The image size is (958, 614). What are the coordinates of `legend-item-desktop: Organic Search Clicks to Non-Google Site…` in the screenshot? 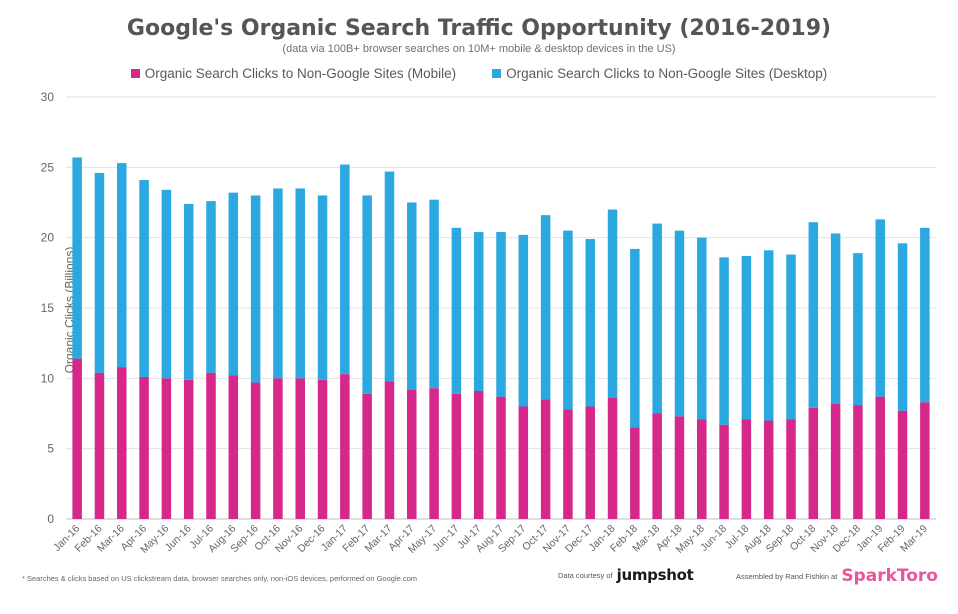 It's located at (659, 73).